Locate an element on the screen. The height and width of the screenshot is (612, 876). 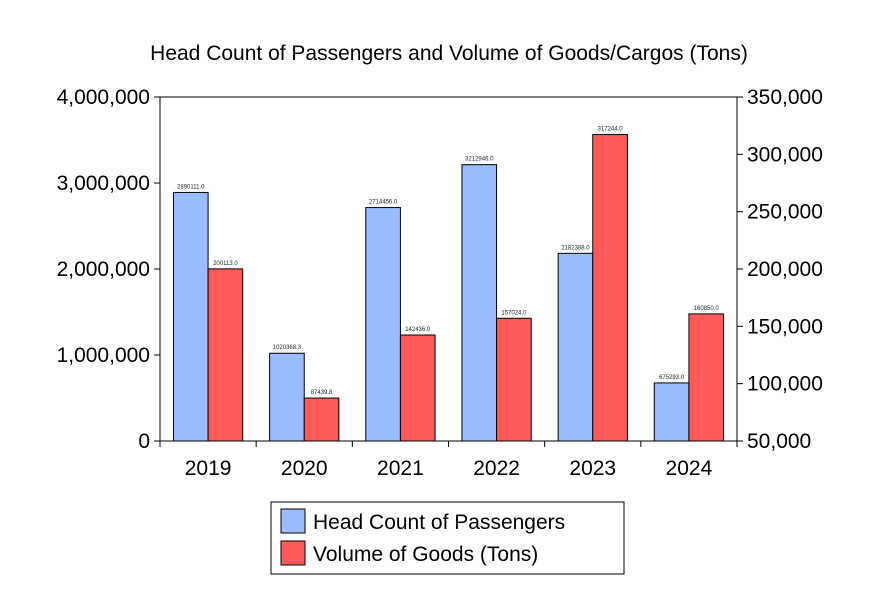
data-label: 317244.0 is located at coordinates (611, 130).